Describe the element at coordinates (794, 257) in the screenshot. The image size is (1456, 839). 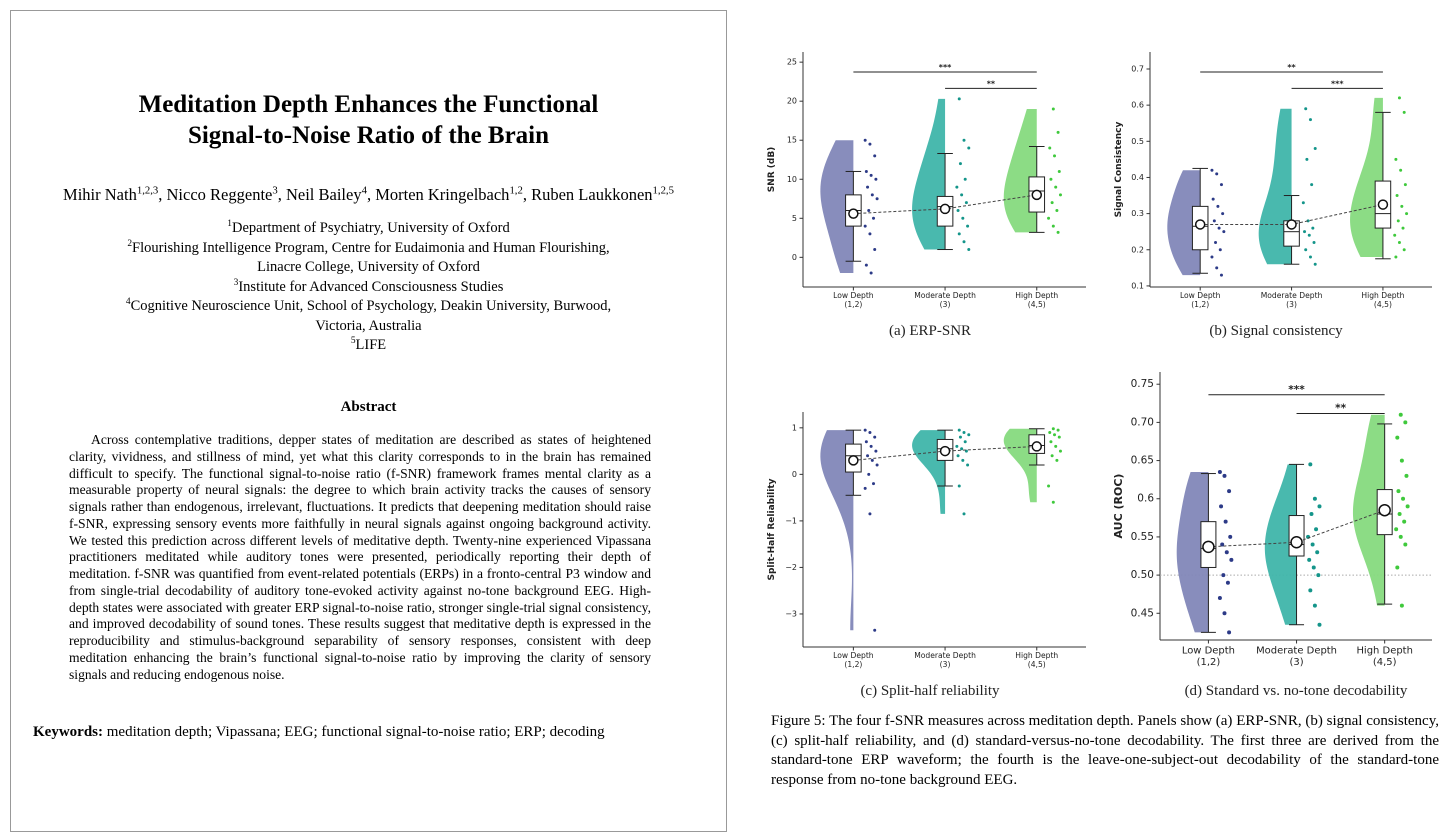
I see `y-tick-label: 0` at that location.